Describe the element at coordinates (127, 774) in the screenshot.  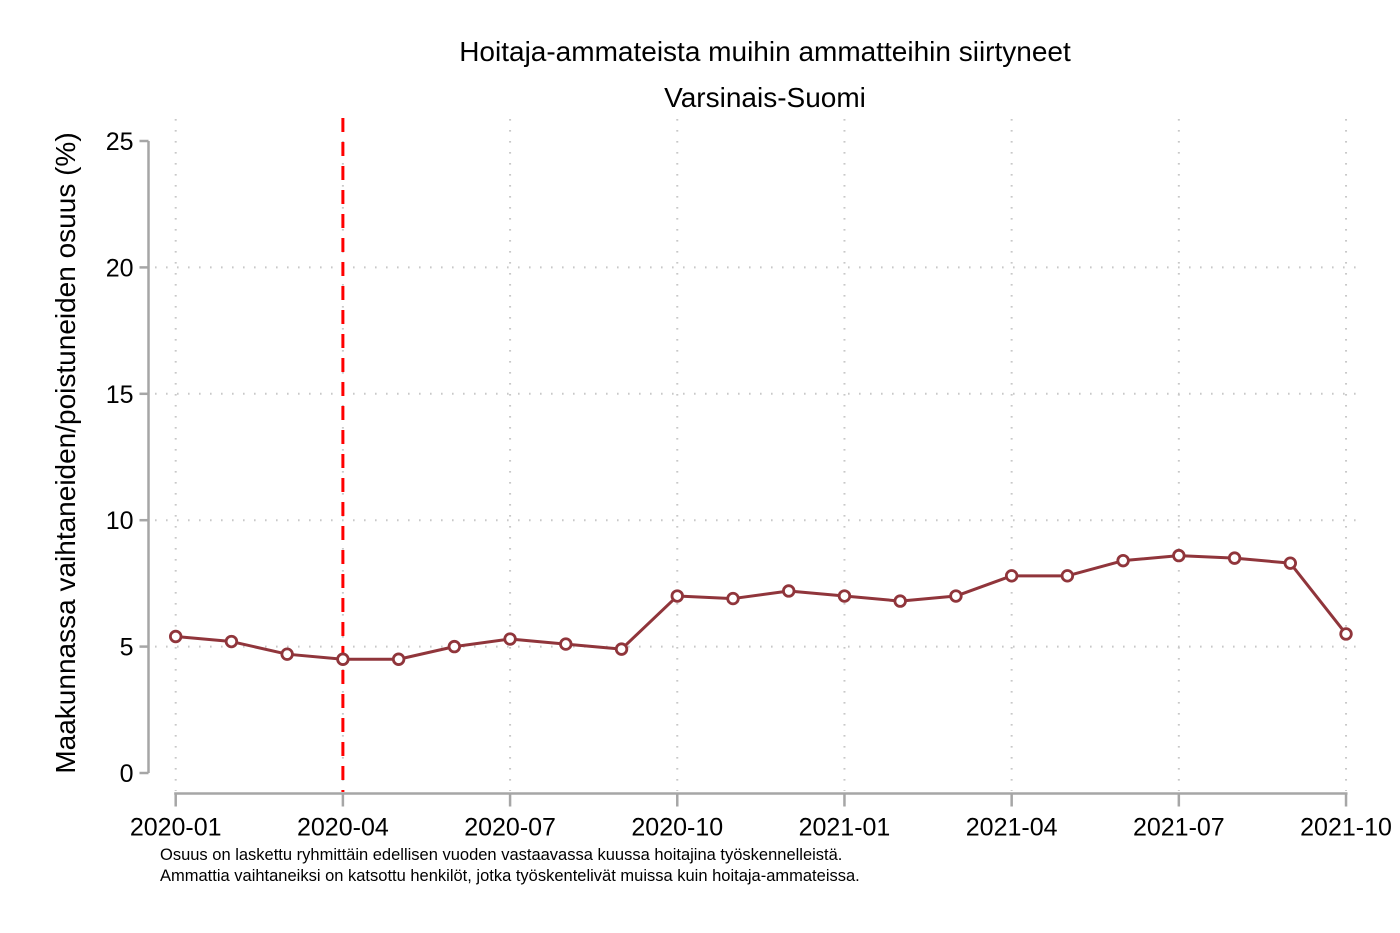
I see `y-tick-label: 0` at that location.